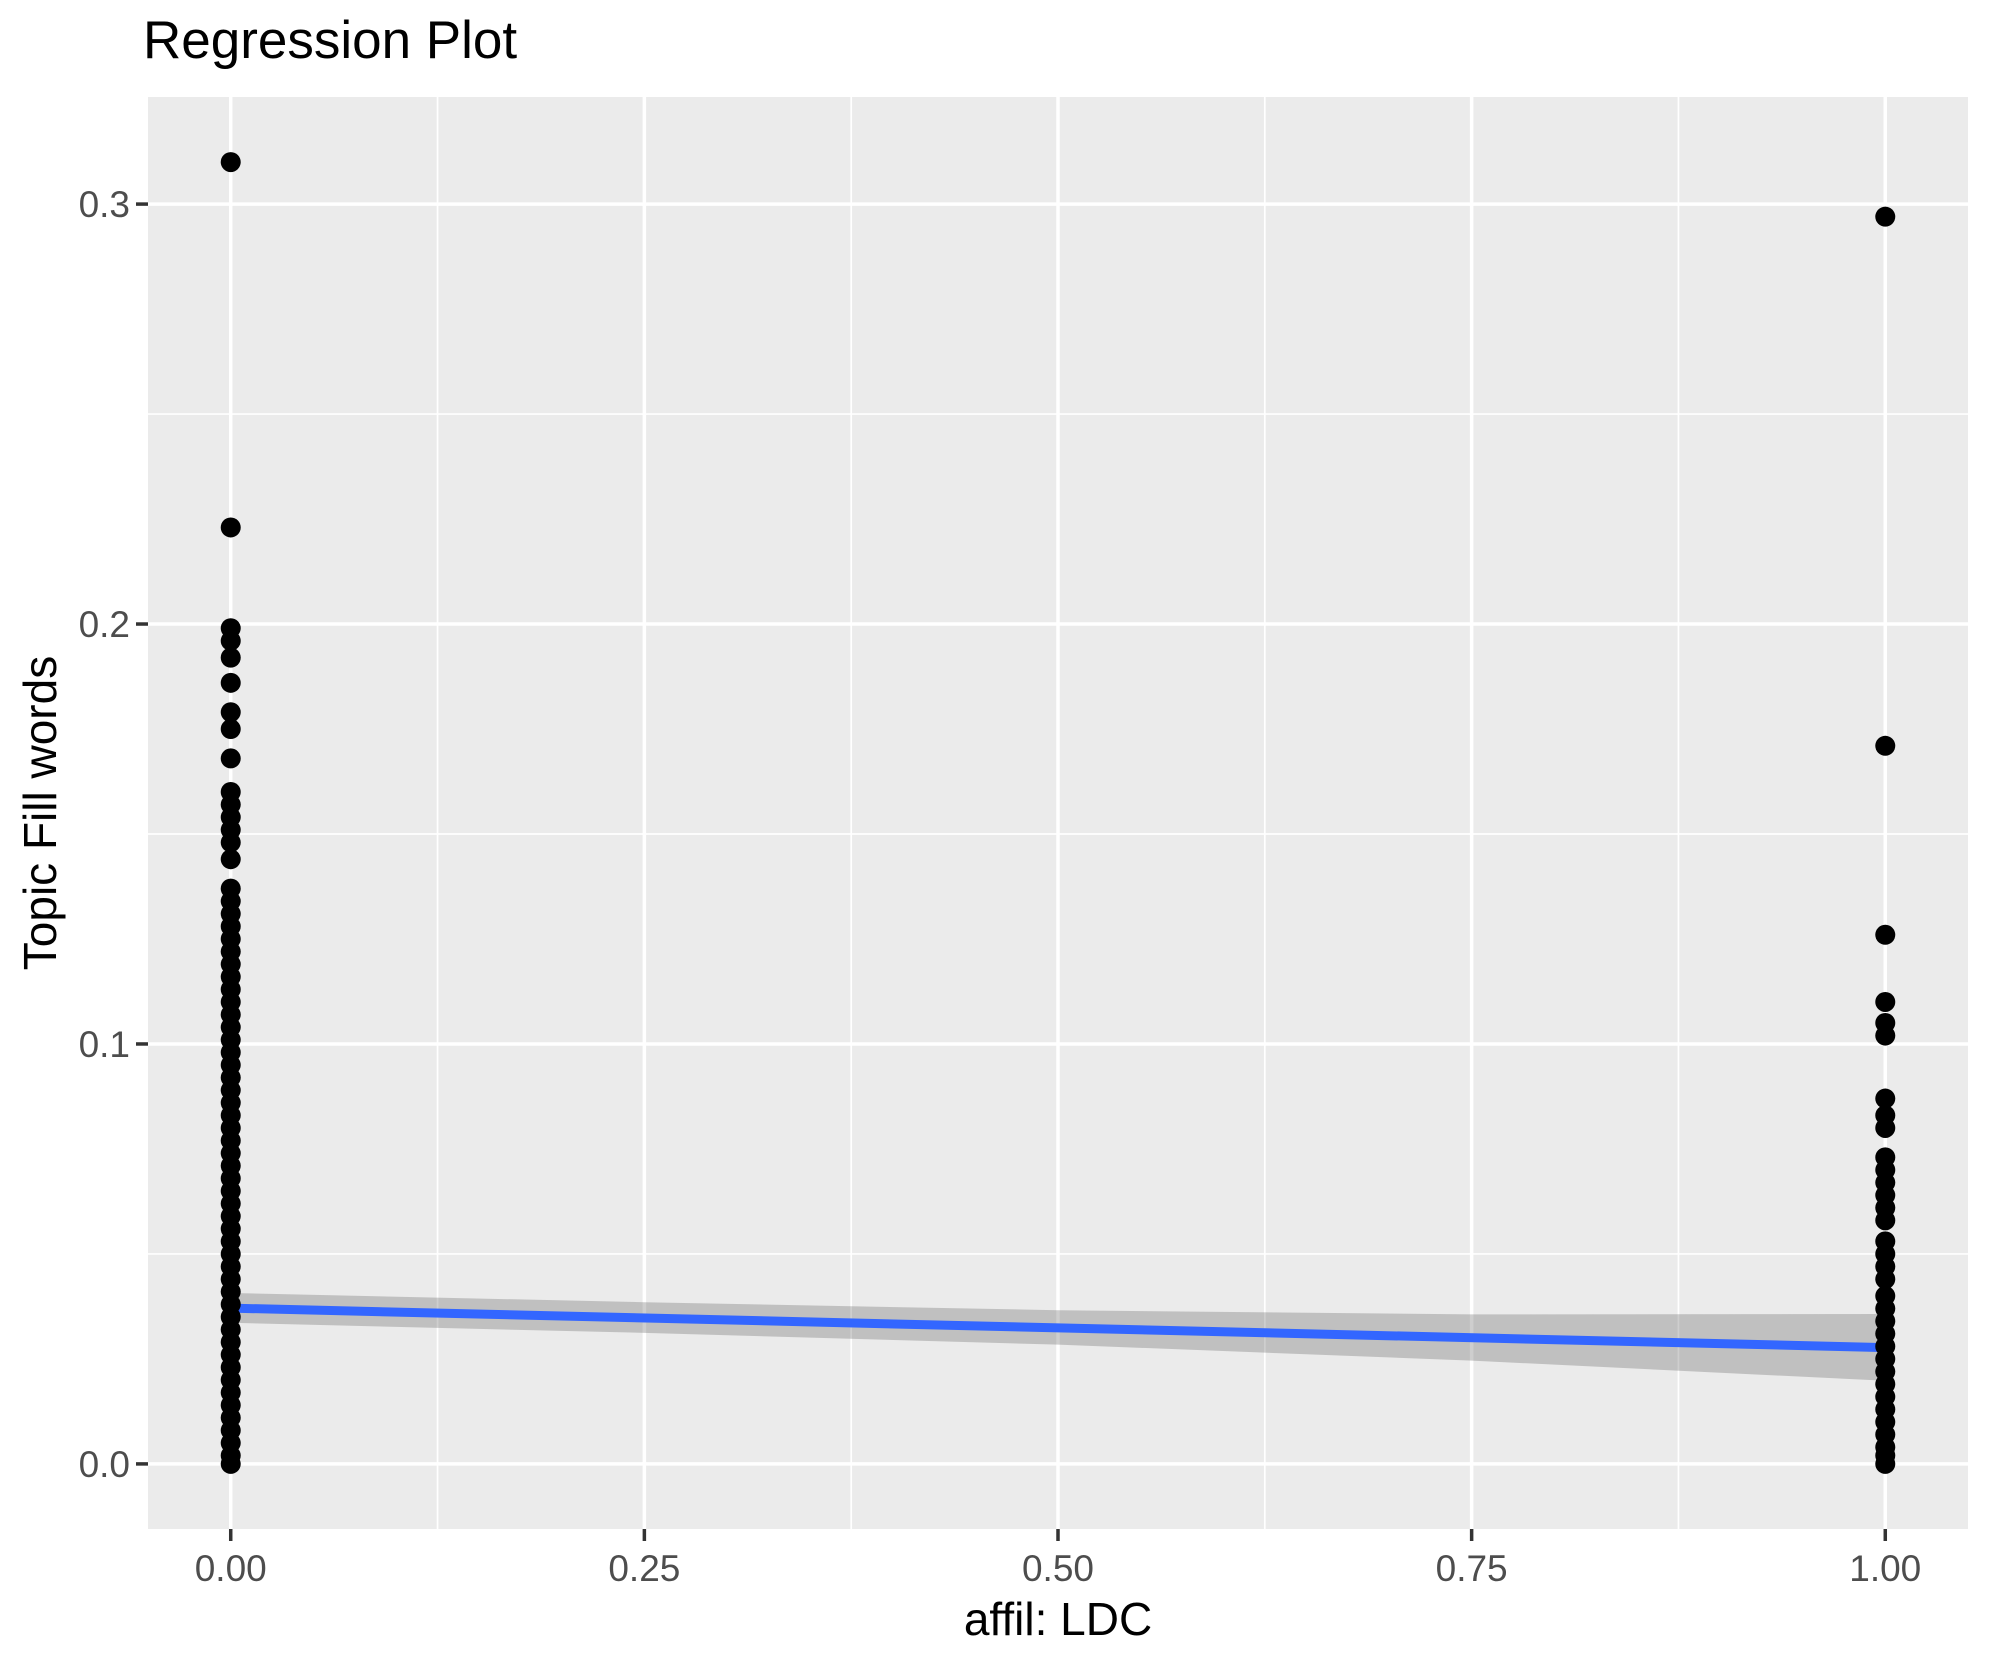 This screenshot has width=1990, height=1665. What do you see at coordinates (330, 40) in the screenshot?
I see `plot-title: Regression Plot` at bounding box center [330, 40].